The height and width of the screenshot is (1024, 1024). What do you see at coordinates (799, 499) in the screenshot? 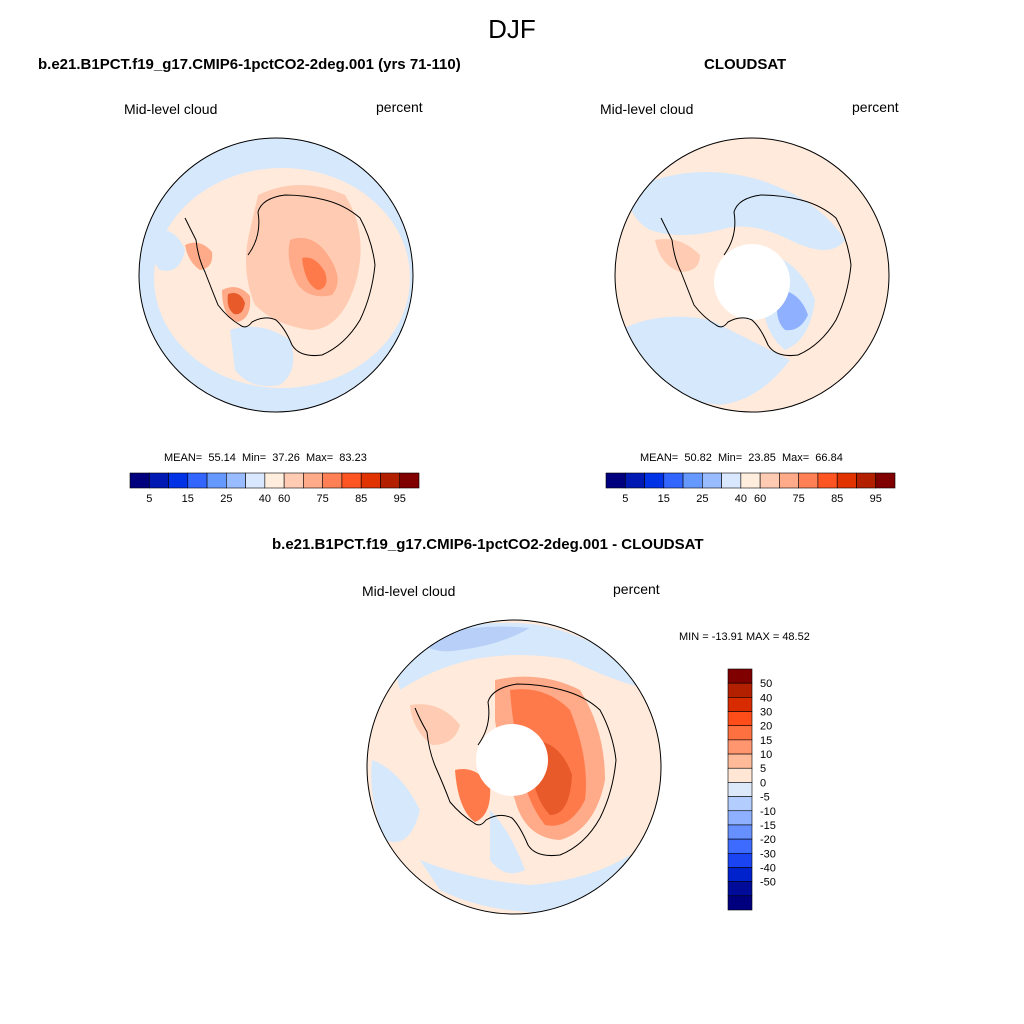
I see `obs-colorbar-tick-label: 75` at bounding box center [799, 499].